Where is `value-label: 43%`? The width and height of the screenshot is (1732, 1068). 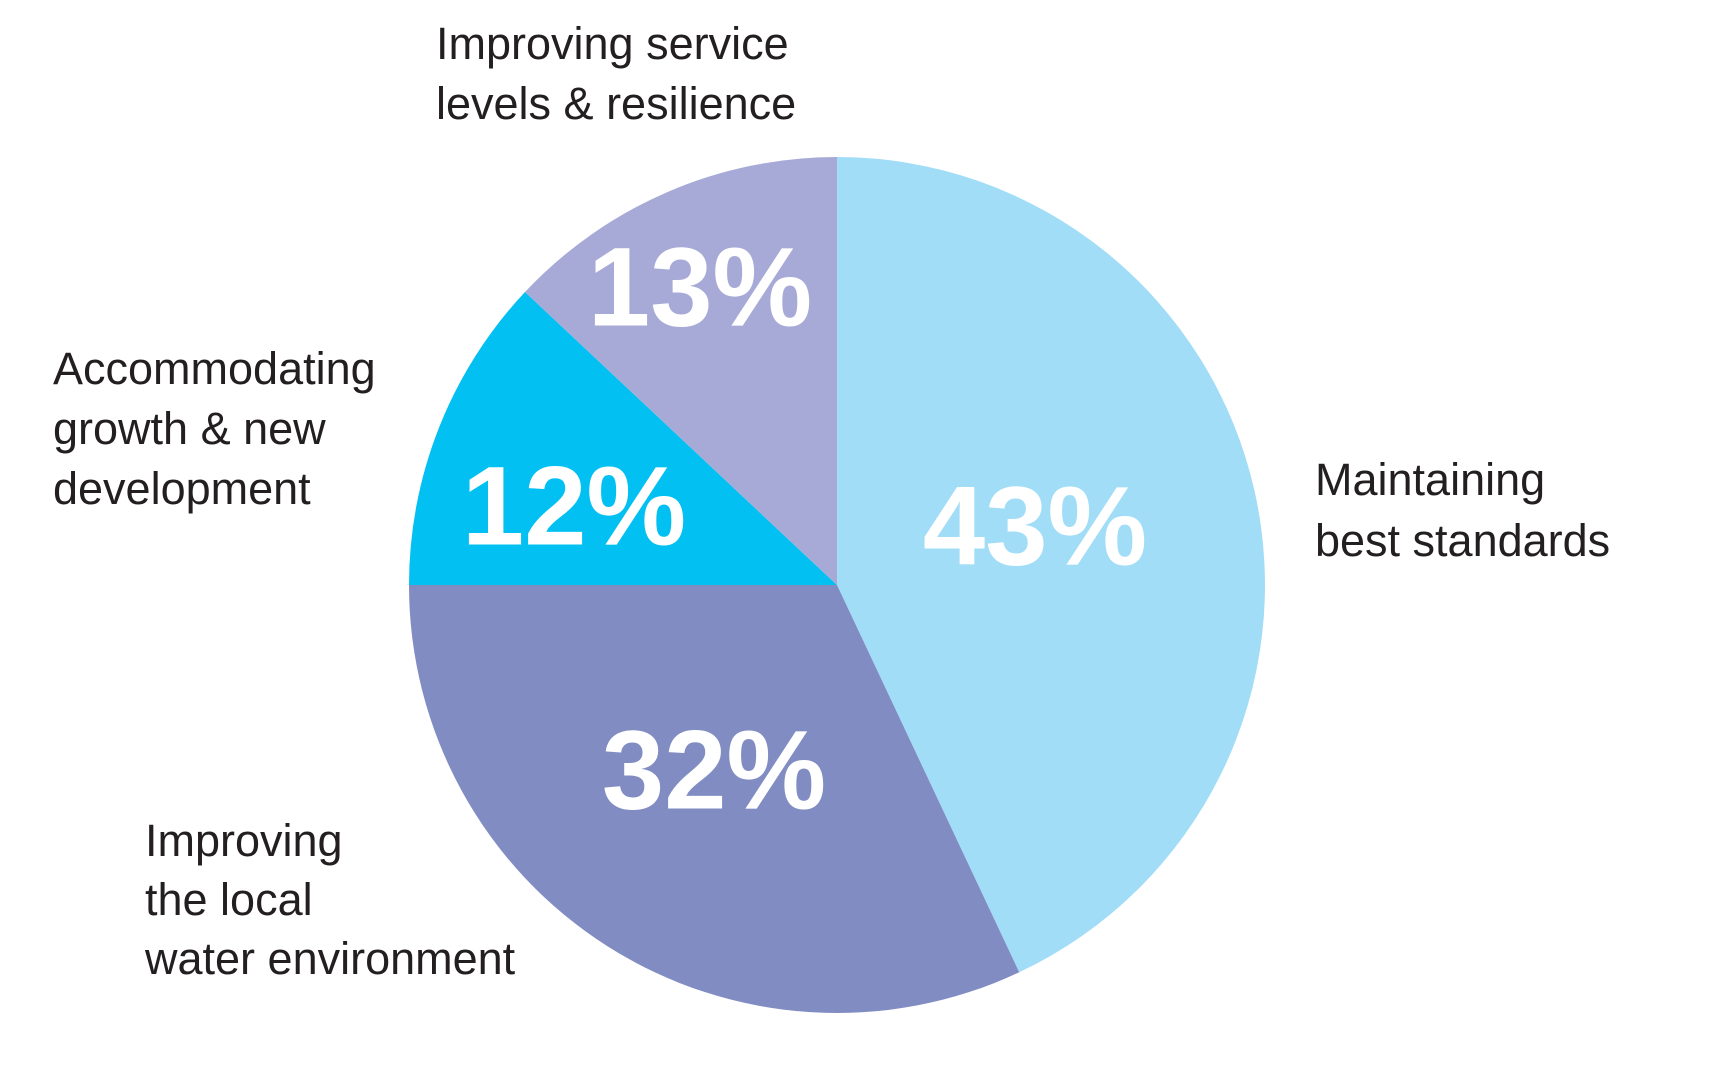
value-label: 43% is located at coordinates (1035, 526).